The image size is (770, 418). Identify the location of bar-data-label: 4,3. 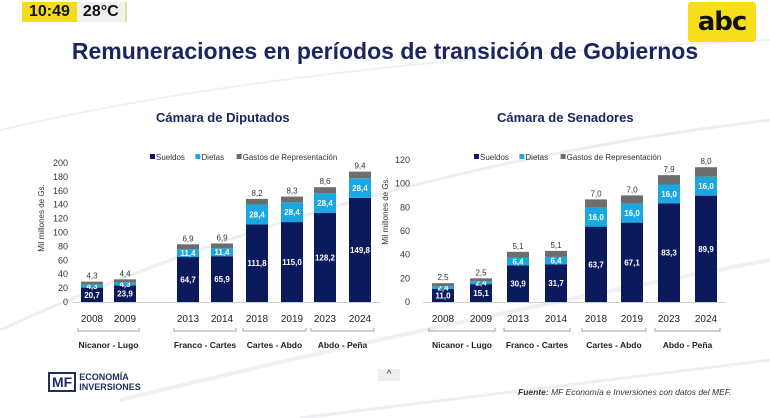
(92, 286).